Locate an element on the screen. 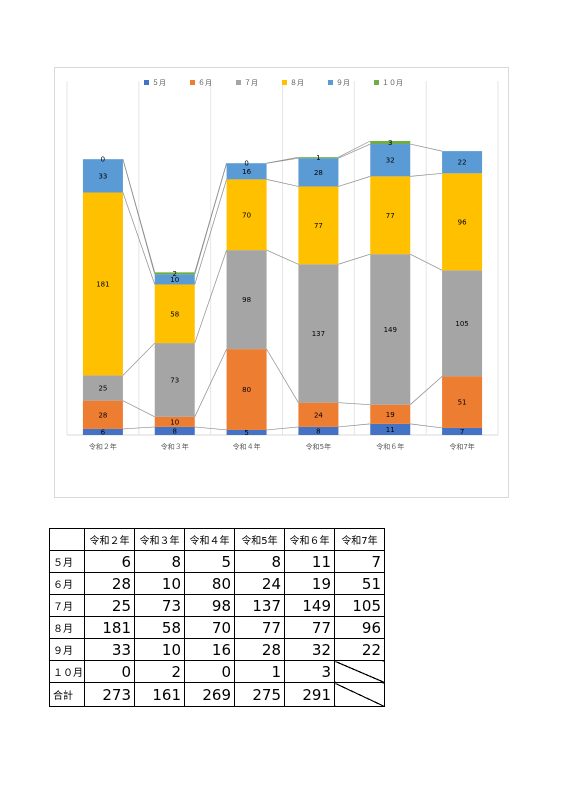 Image resolution: width=566 pixels, height=800 pixels. table-row-label: １０月 is located at coordinates (67, 671).